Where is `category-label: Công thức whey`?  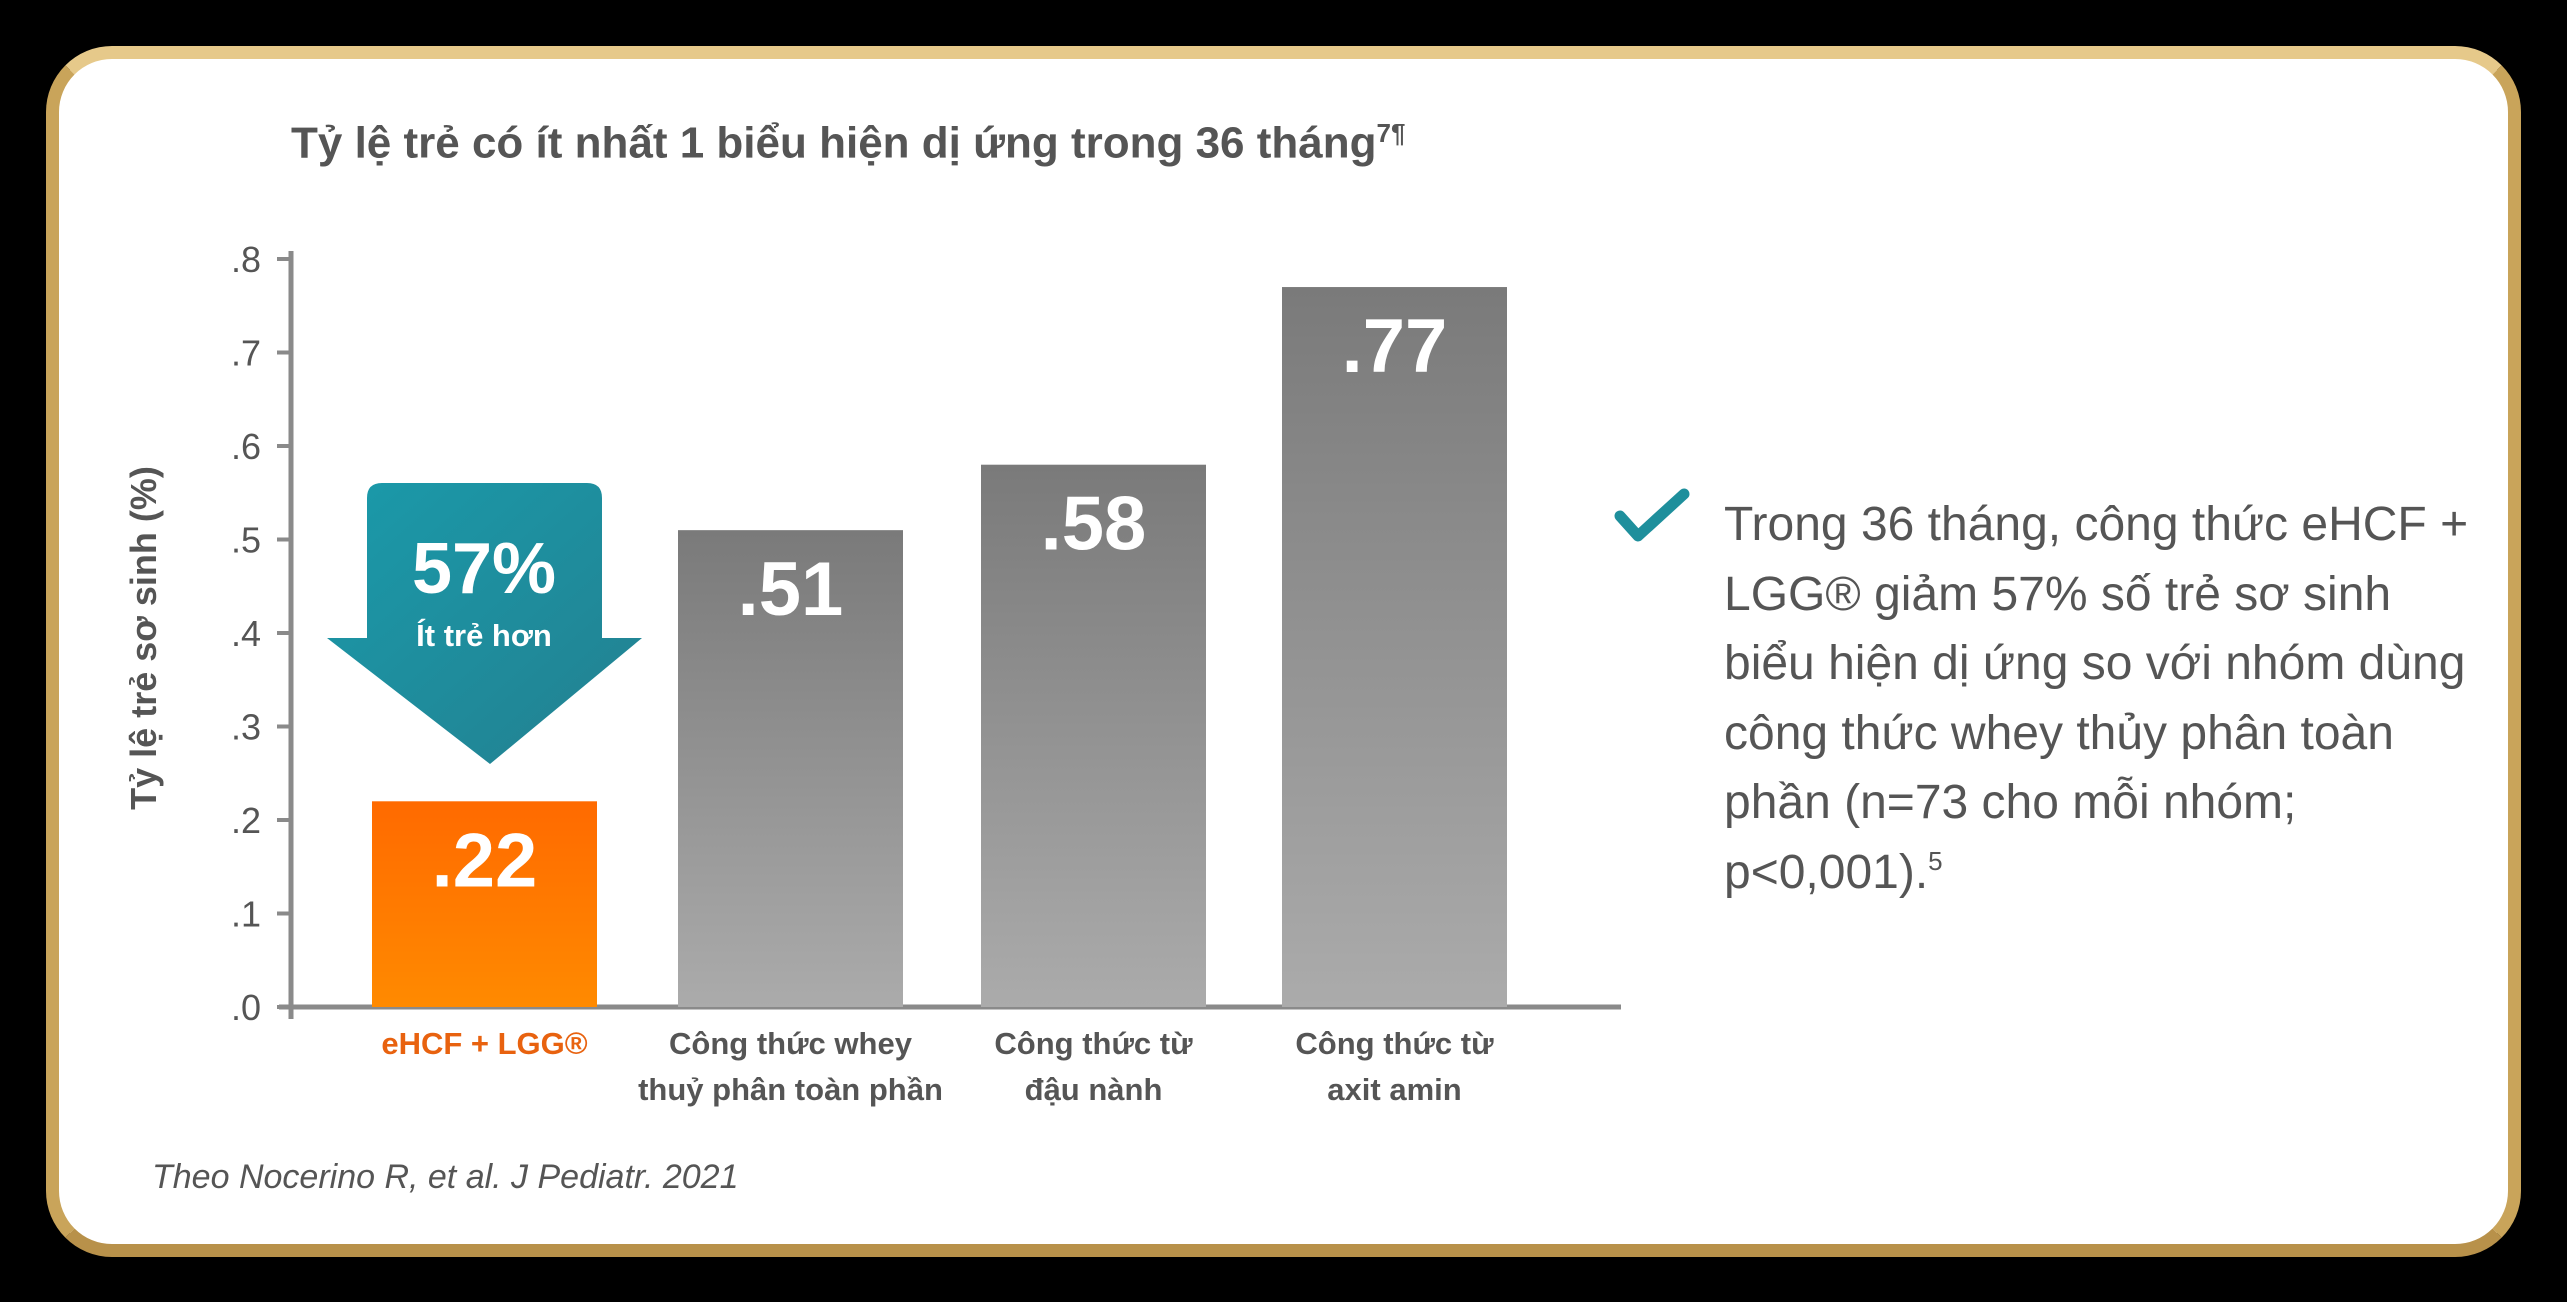
category-label: Công thức whey is located at coordinates (791, 1043).